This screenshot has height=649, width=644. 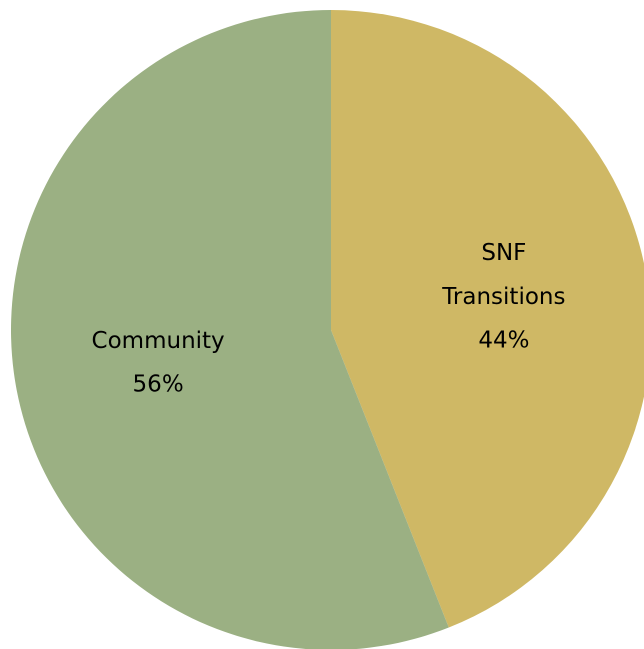 What do you see at coordinates (503, 253) in the screenshot?
I see `label-line: SNF` at bounding box center [503, 253].